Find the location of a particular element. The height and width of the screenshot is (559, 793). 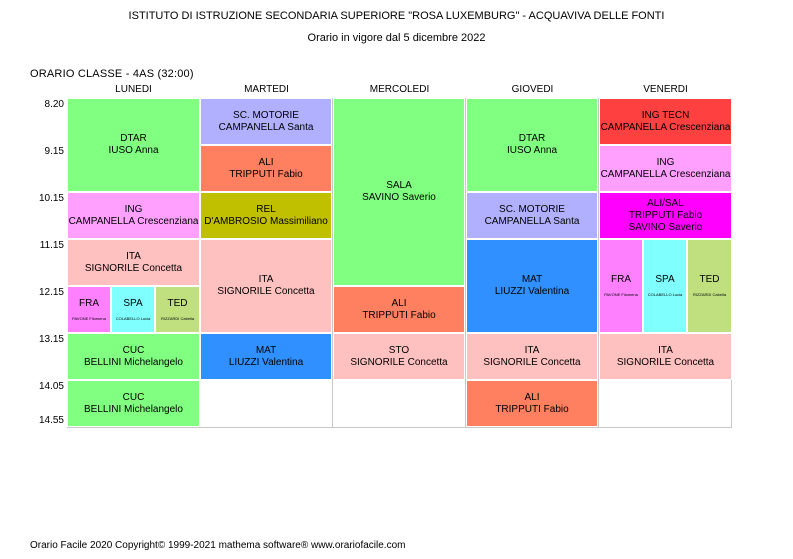

lesson-cell: ALI/SAL TRIPPUTI Fabio SAVINO Saverio is located at coordinates (665, 215).